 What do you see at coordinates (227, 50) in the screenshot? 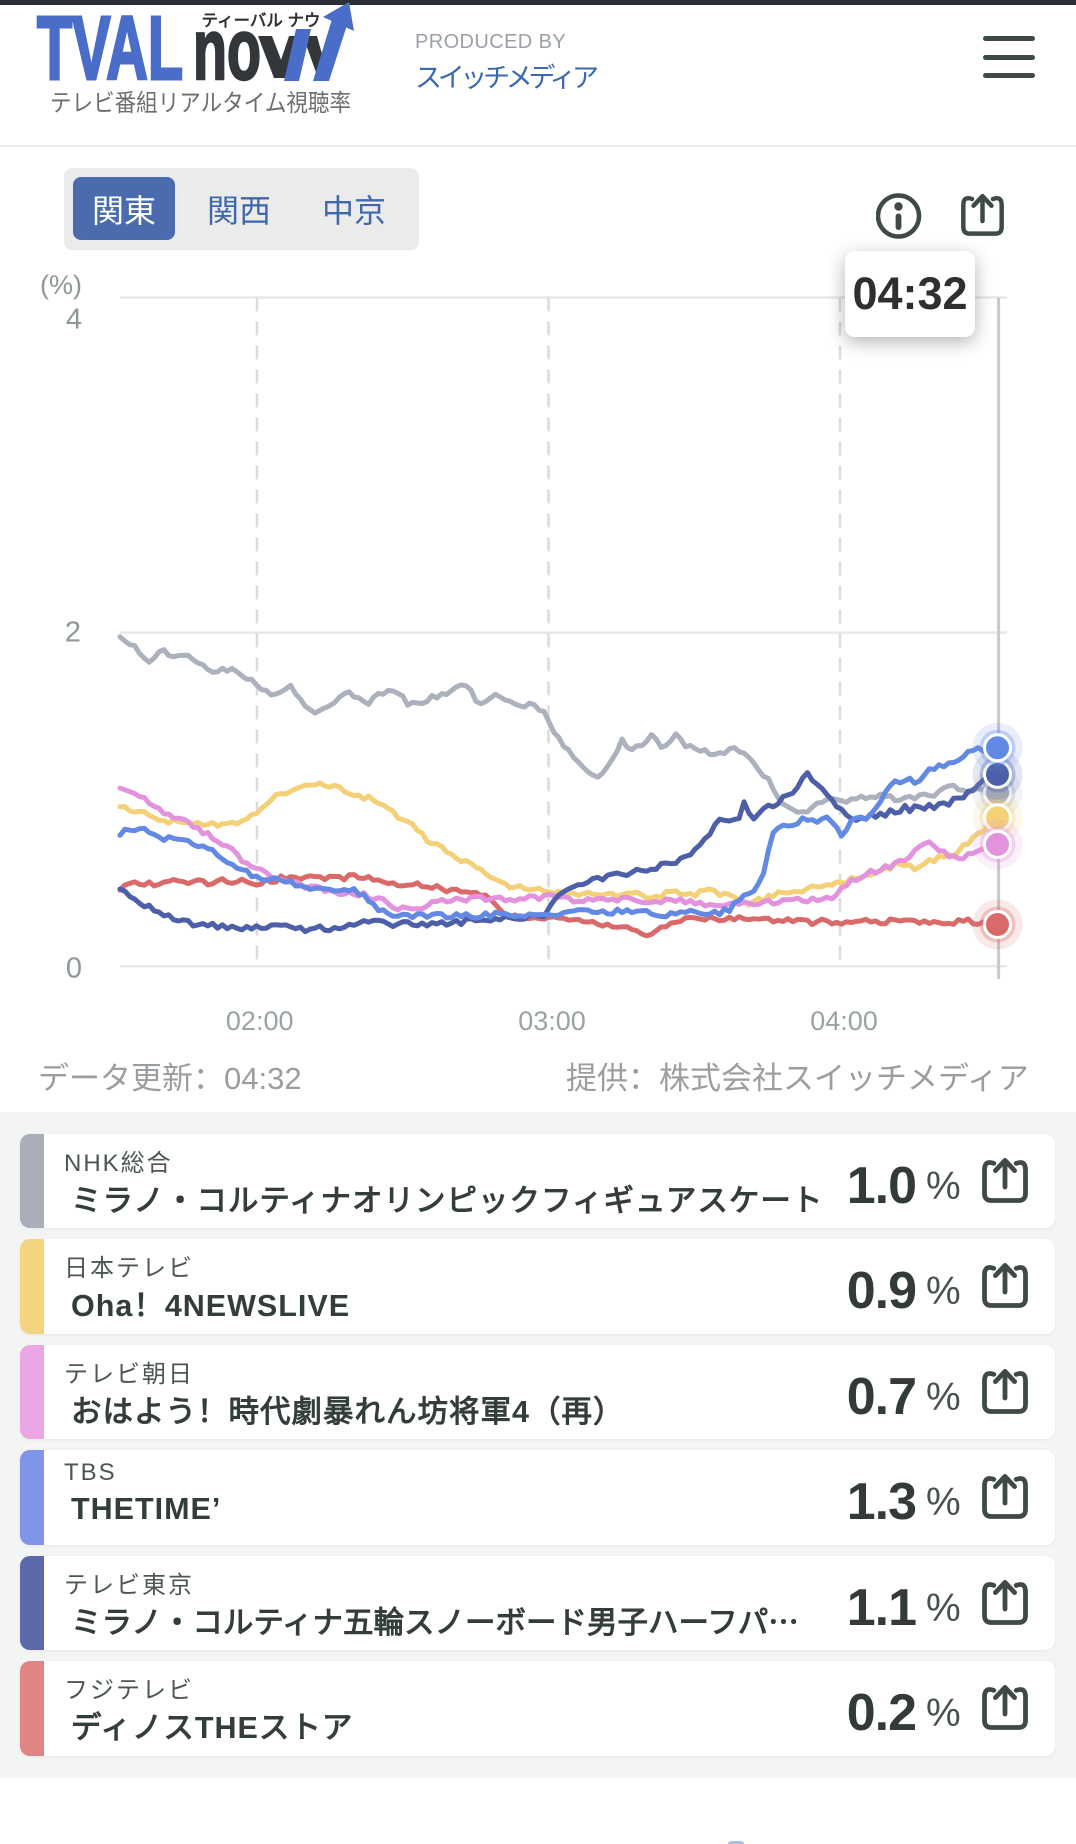
I see `svg-text: no` at bounding box center [227, 50].